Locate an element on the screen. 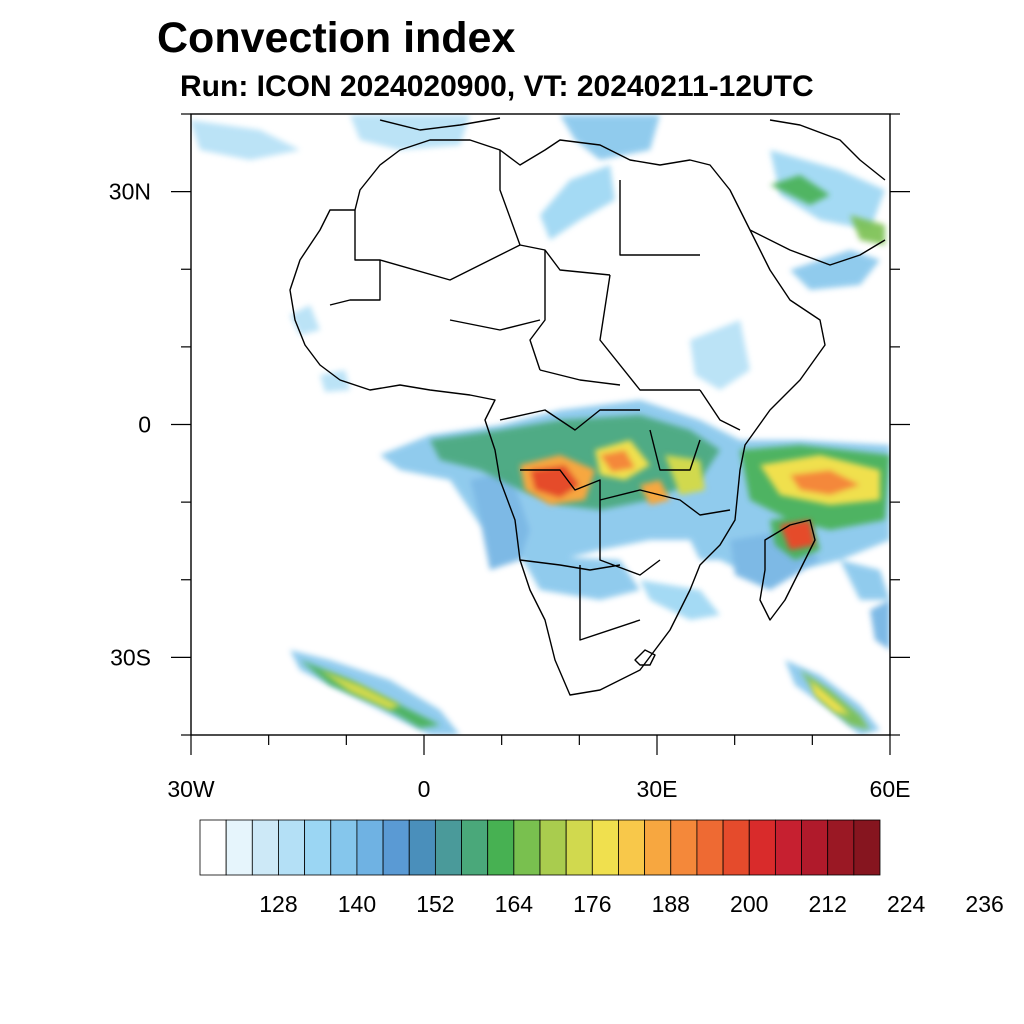 The width and height of the screenshot is (1024, 1024). colorbar: 128 140 152 164 176 188 200 212 224 236 is located at coordinates (601, 868).